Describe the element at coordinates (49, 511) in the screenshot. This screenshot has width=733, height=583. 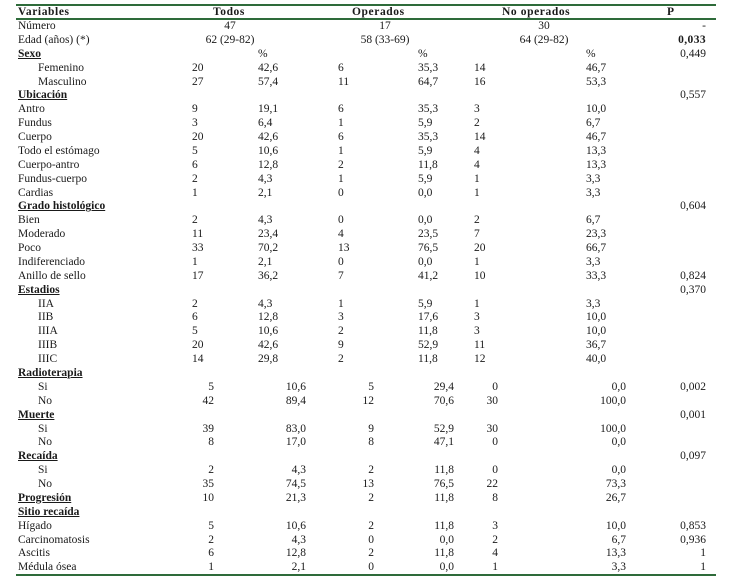
I see `section-label: Sitio recaída` at that location.